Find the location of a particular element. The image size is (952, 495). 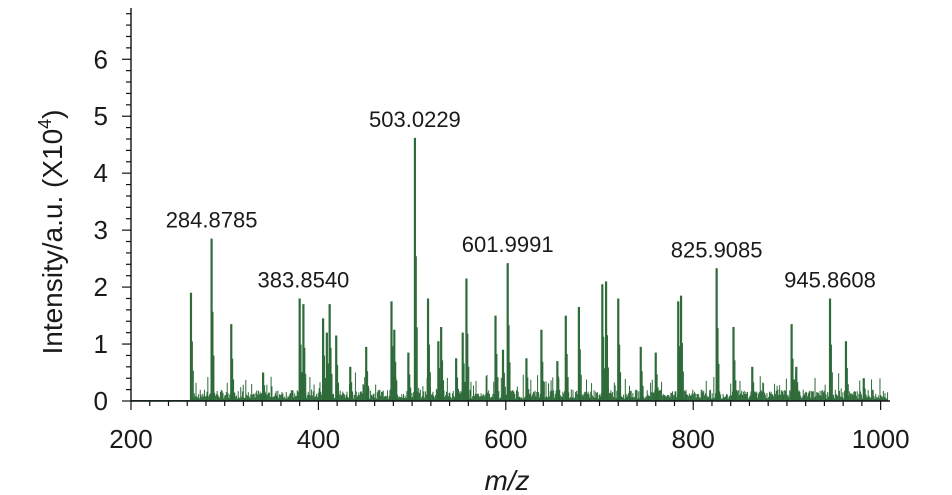

peak-label: 825.9085 is located at coordinates (717, 249).